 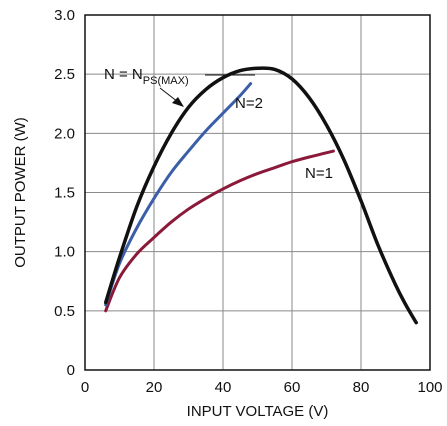 I want to click on y-tick-label: 1.5, so click(x=64, y=193).